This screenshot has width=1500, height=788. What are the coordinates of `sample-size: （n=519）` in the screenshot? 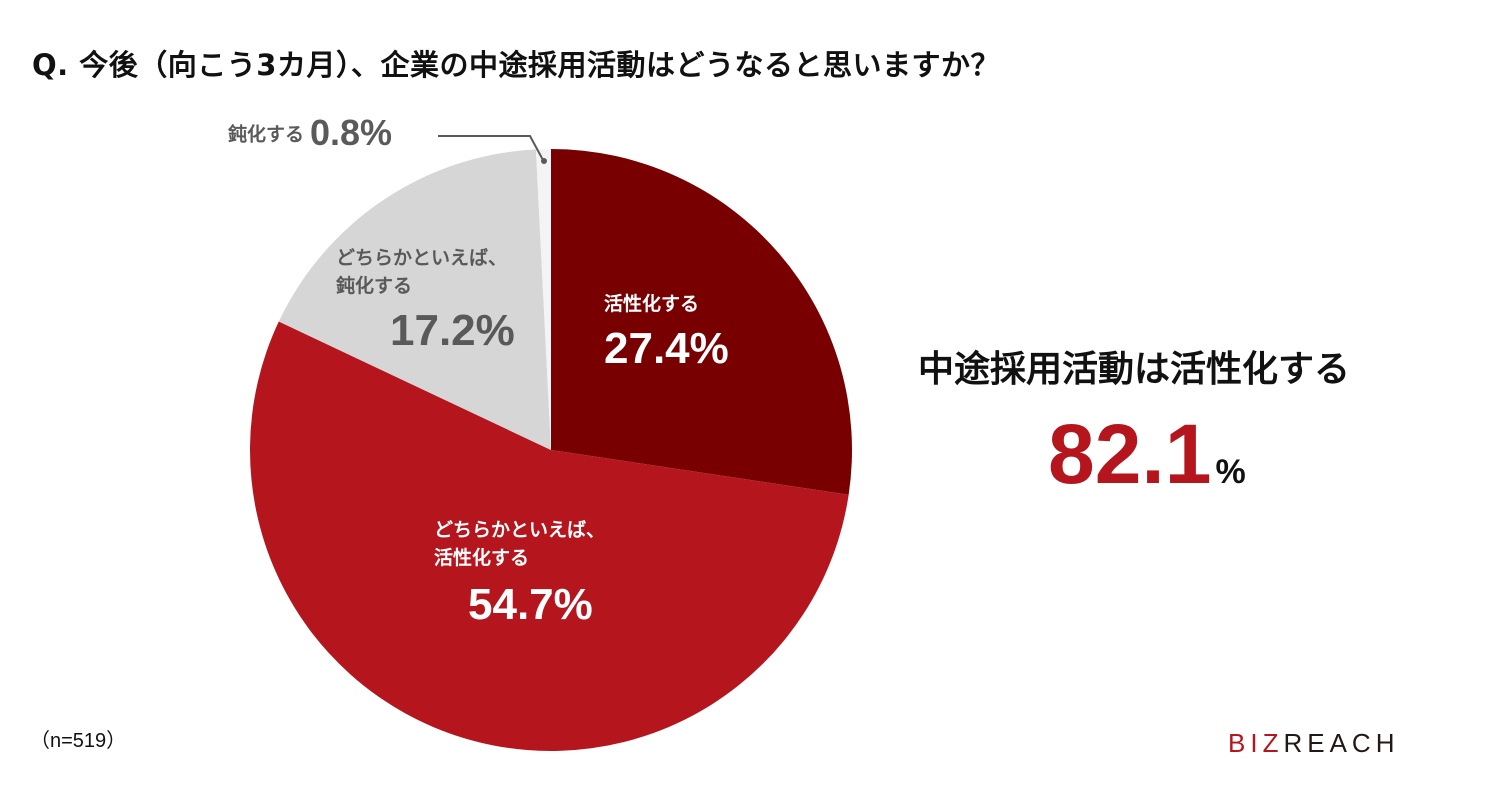 It's located at (78, 741).